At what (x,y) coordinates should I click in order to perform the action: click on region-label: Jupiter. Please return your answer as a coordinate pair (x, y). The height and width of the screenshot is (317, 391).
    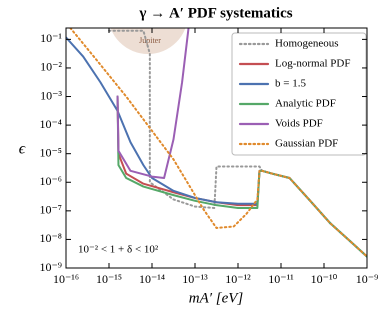
    Looking at the image, I should click on (150, 40).